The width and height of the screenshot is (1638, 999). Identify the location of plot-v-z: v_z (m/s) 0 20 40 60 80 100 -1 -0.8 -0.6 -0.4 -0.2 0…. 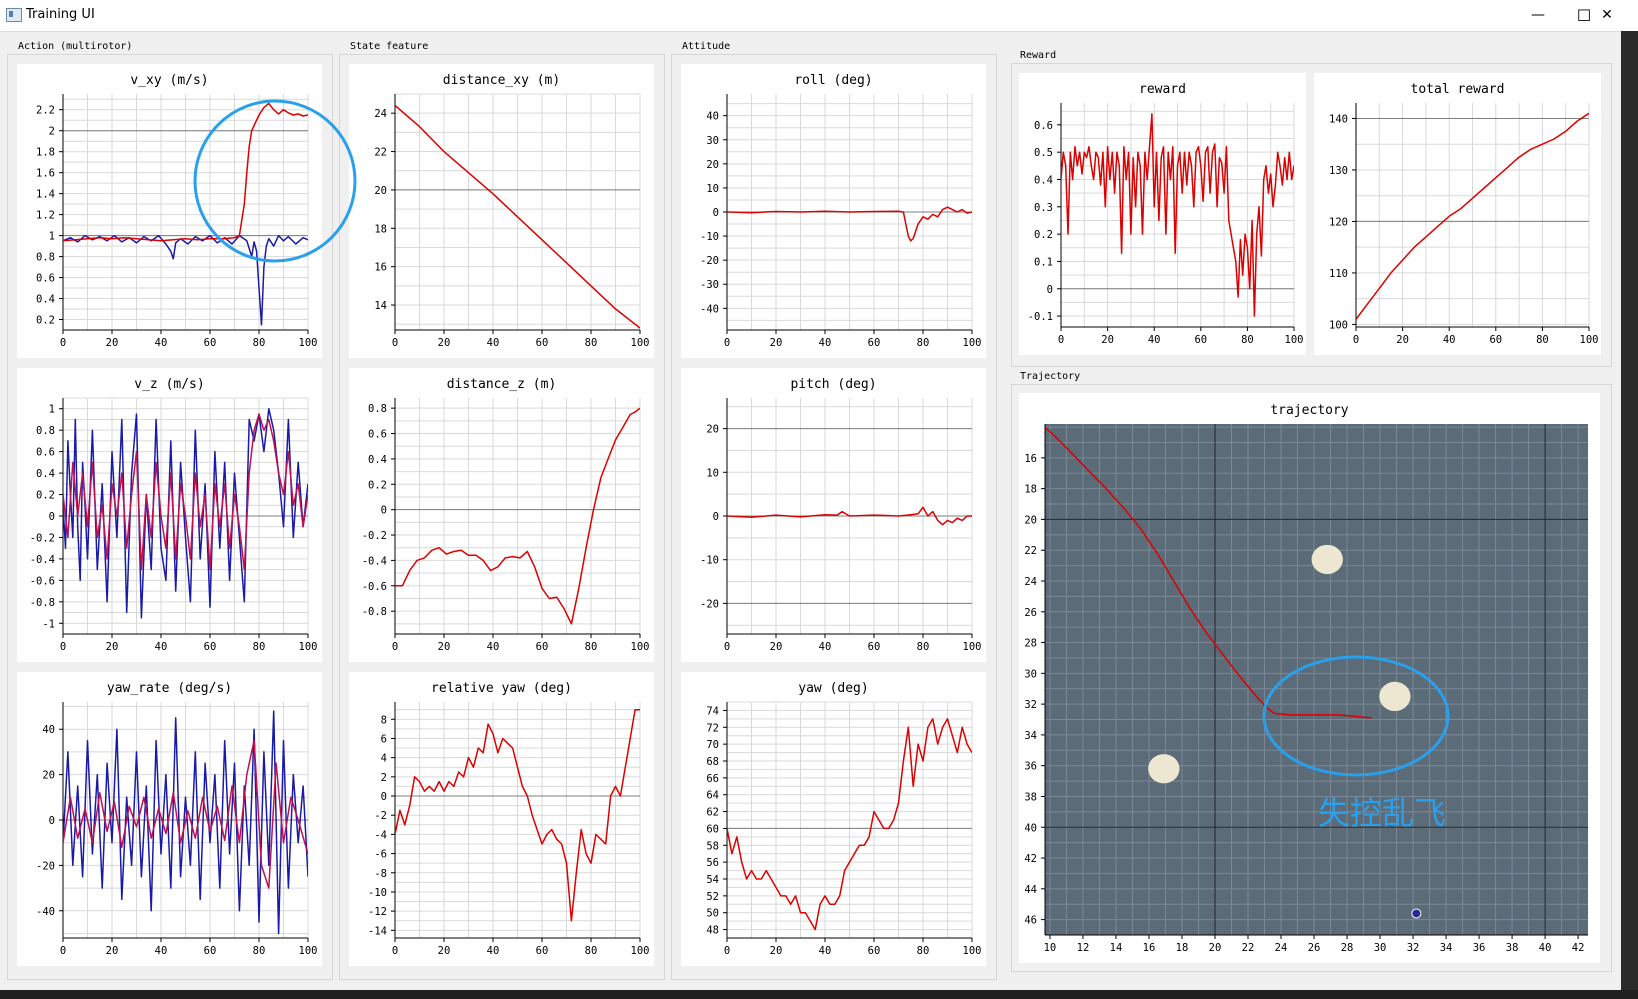
(169, 515).